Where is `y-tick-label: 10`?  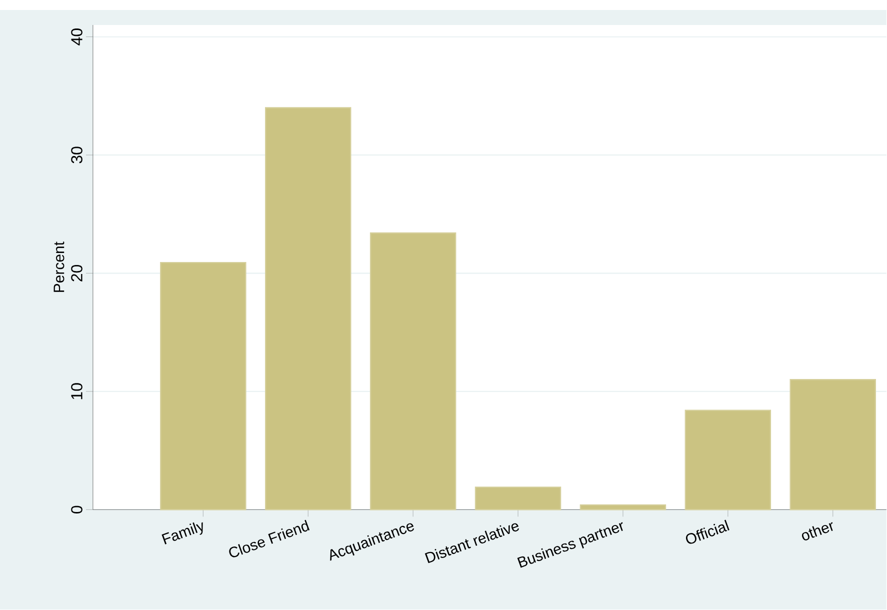
y-tick-label: 10 is located at coordinates (76, 391).